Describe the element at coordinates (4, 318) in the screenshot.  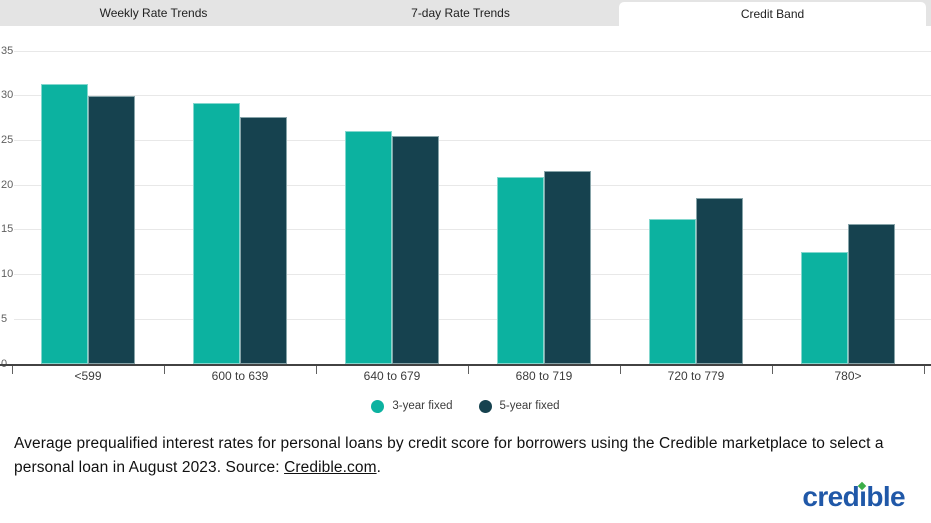
I see `y-axis-tick-label: 5` at that location.